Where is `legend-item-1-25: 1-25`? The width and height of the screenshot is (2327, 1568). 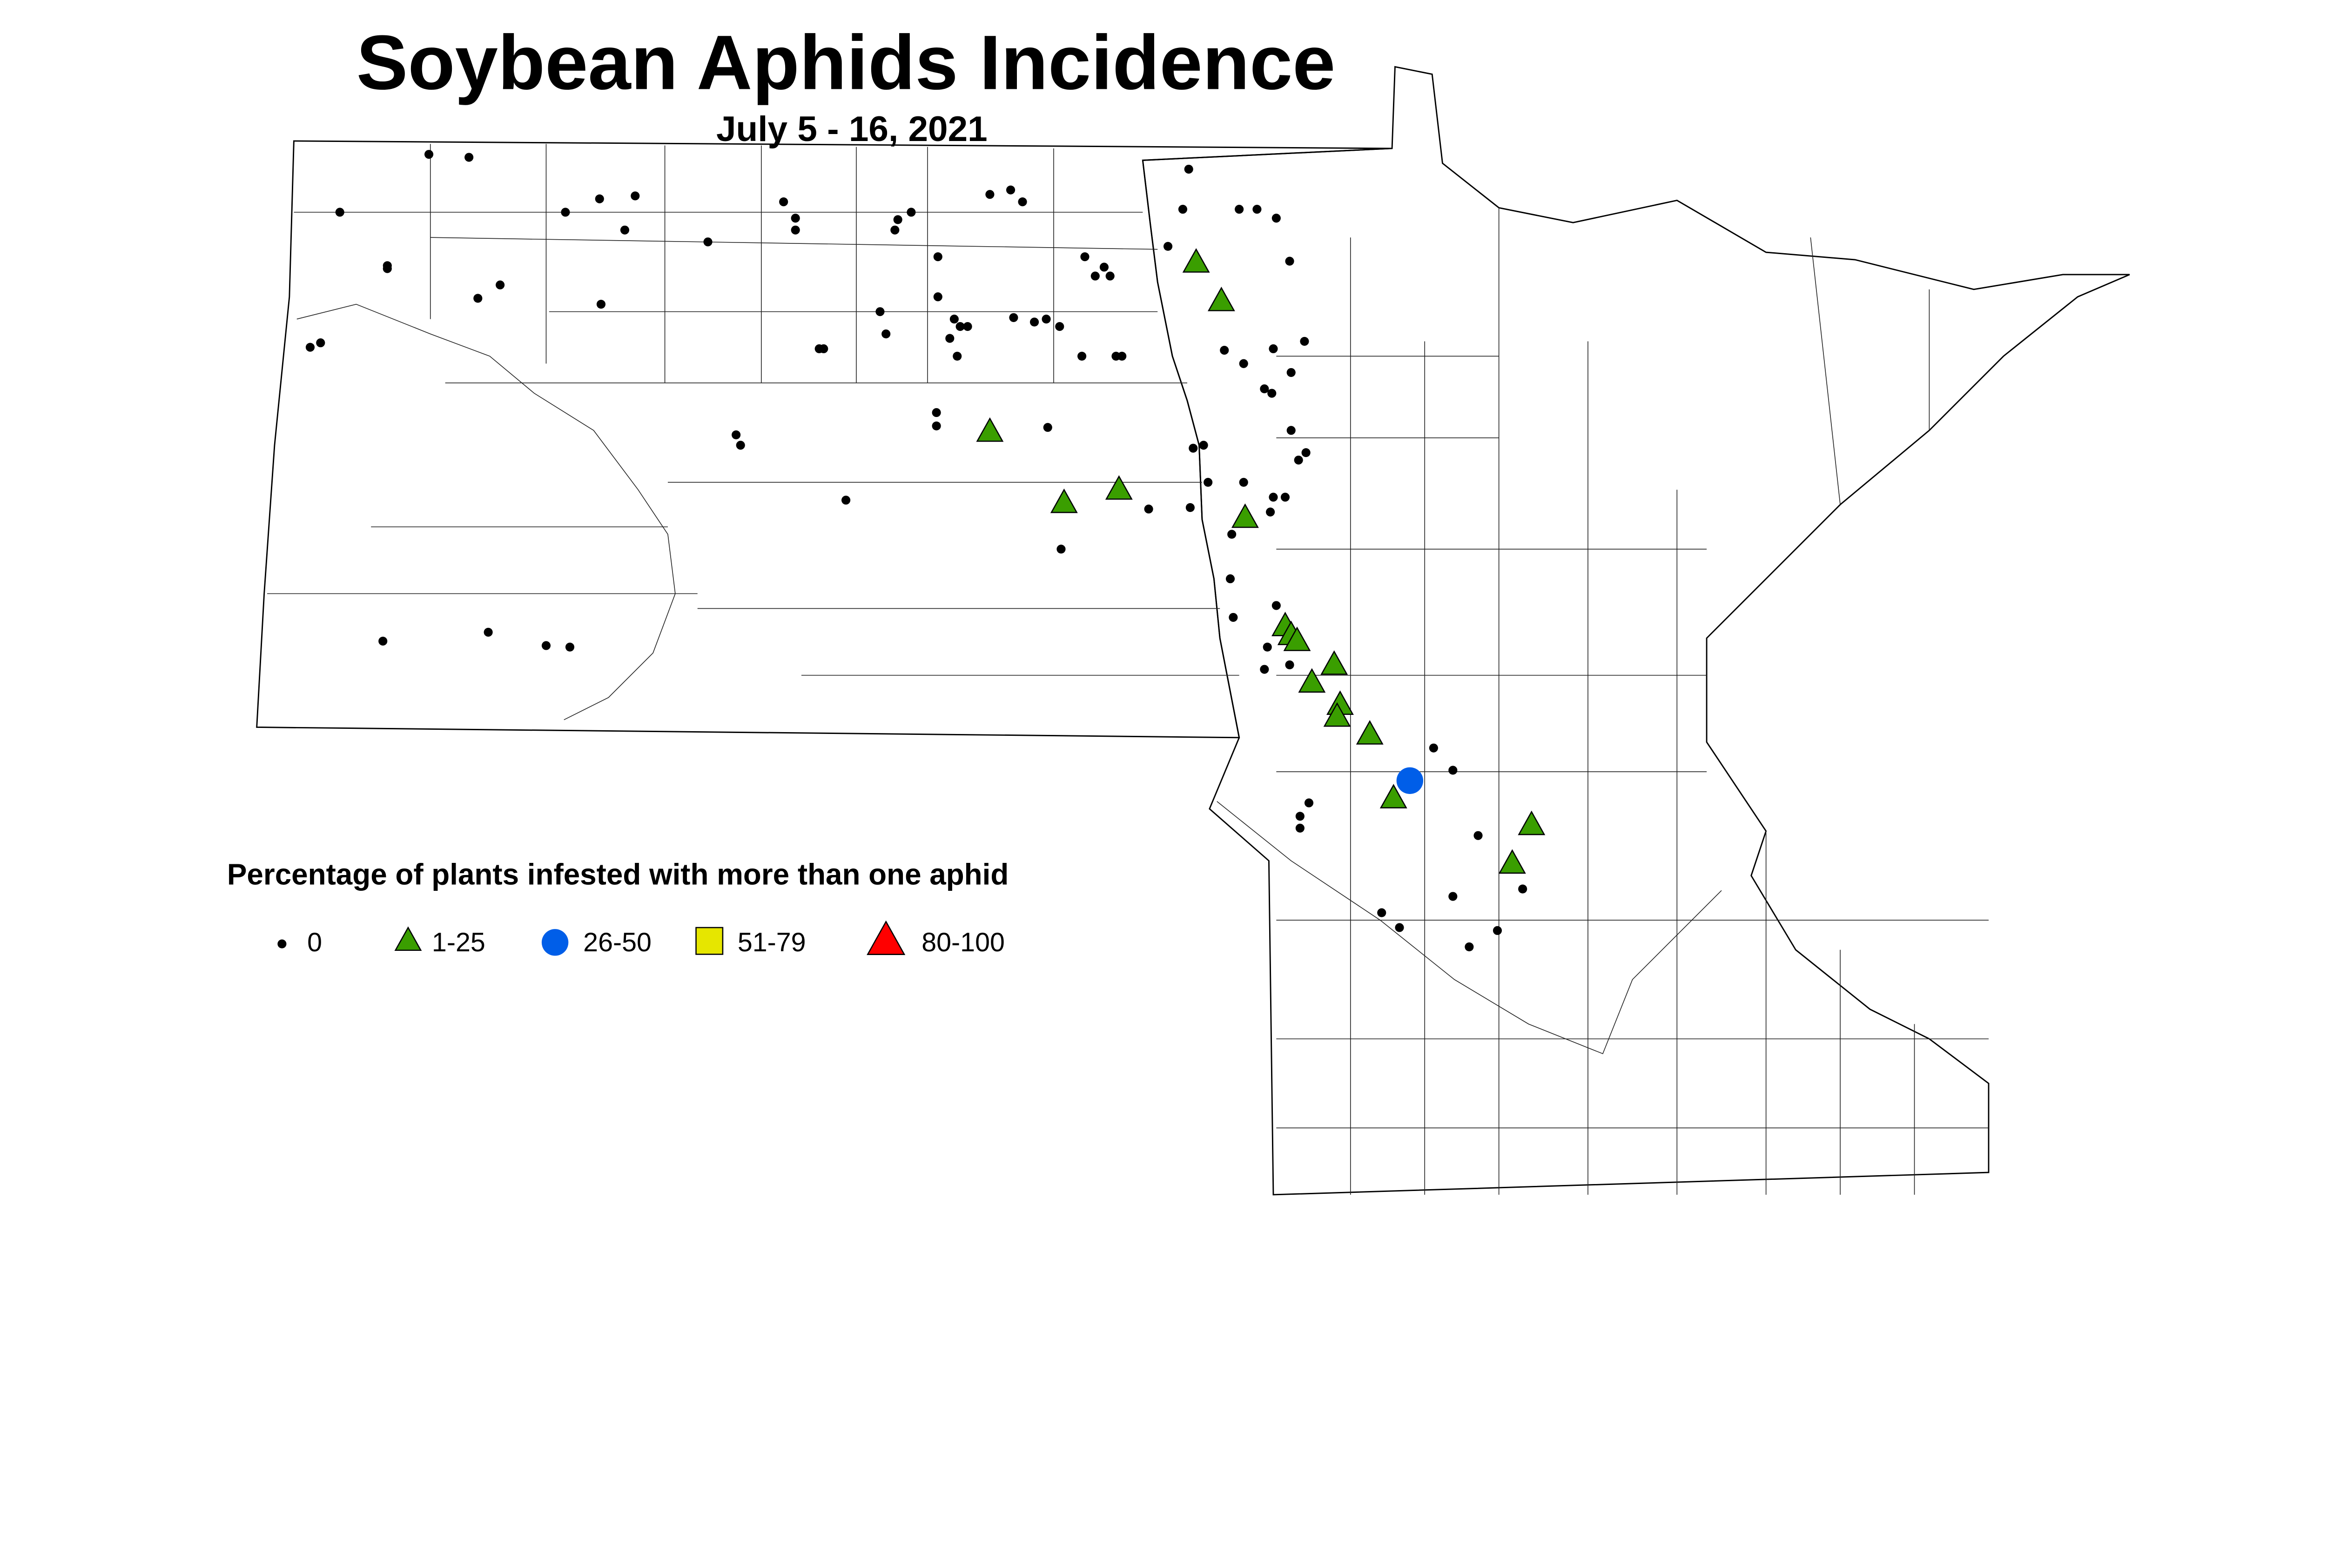 legend-item-1-25: 1-25 is located at coordinates (439, 941).